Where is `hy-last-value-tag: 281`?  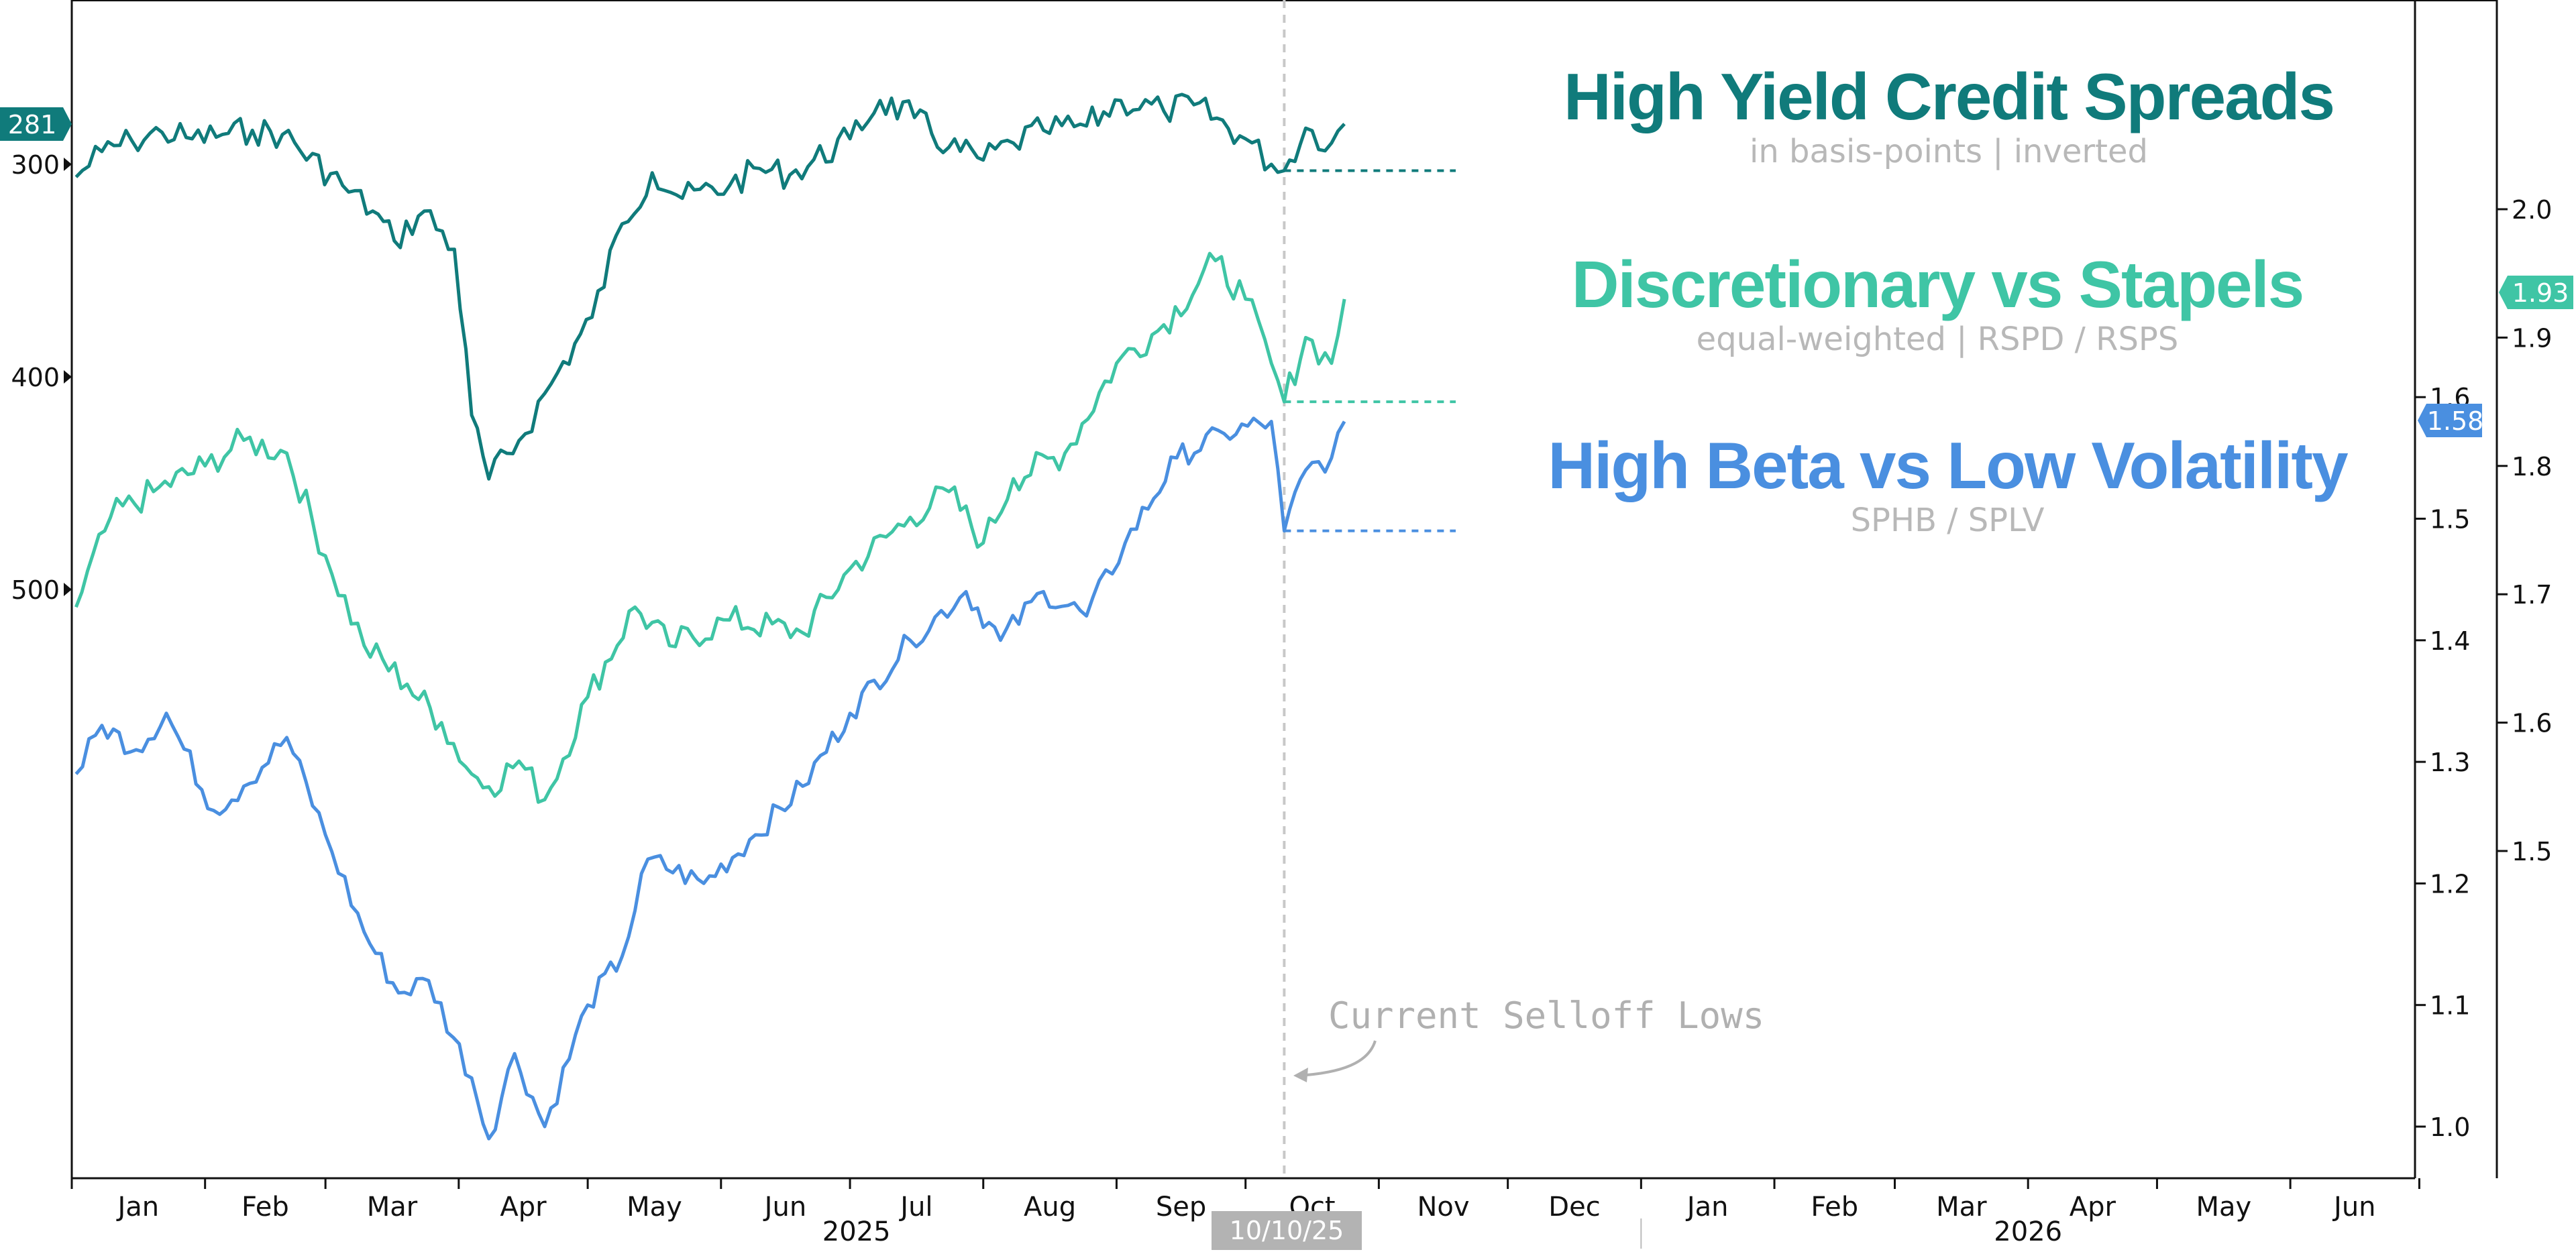 hy-last-value-tag: 281 is located at coordinates (36, 124).